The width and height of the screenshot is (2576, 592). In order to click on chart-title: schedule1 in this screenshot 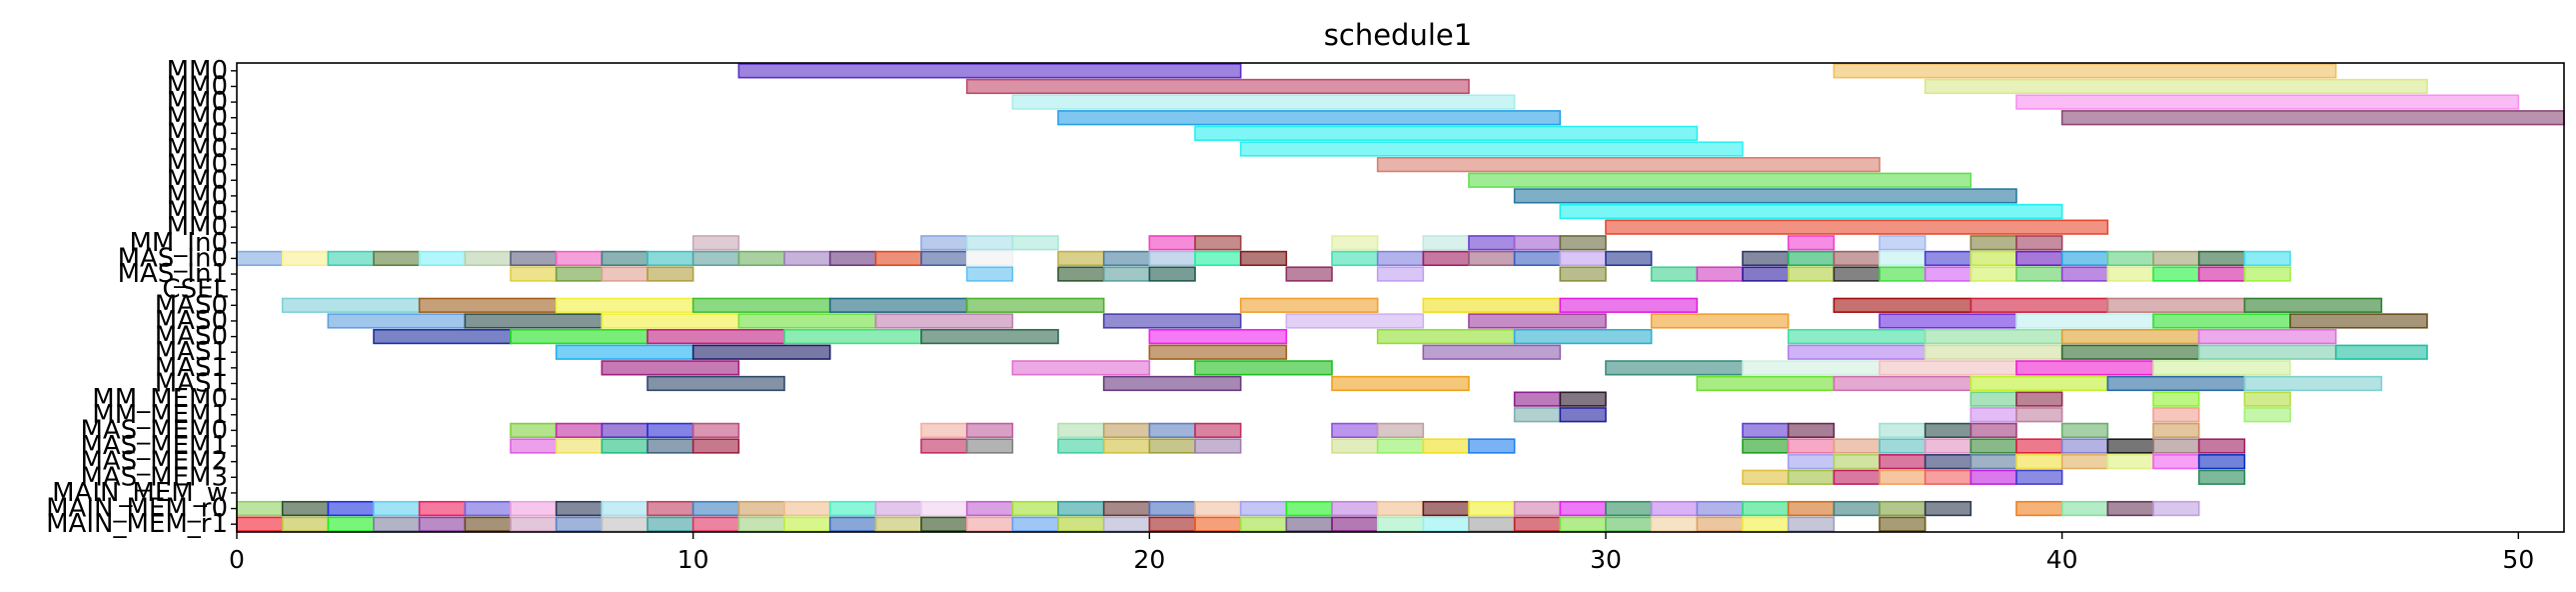, I will do `click(1398, 35)`.